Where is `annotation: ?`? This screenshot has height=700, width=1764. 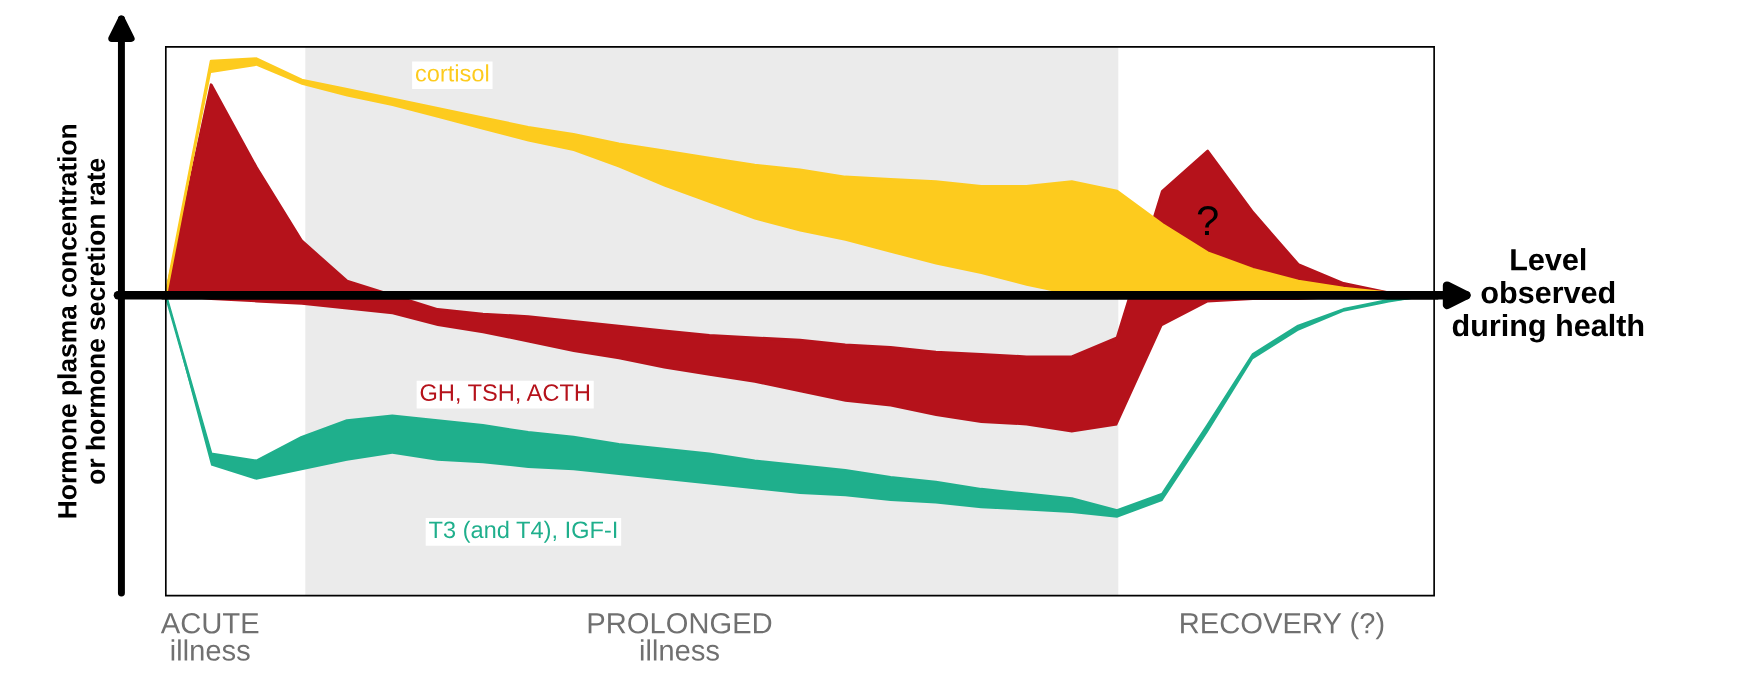 annotation: ? is located at coordinates (1207, 220).